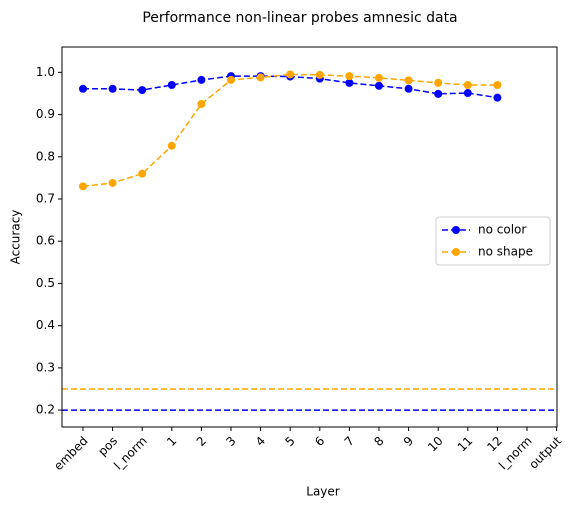 This screenshot has width=588, height=510. What do you see at coordinates (545, 452) in the screenshot?
I see `x-tick-label: output` at bounding box center [545, 452].